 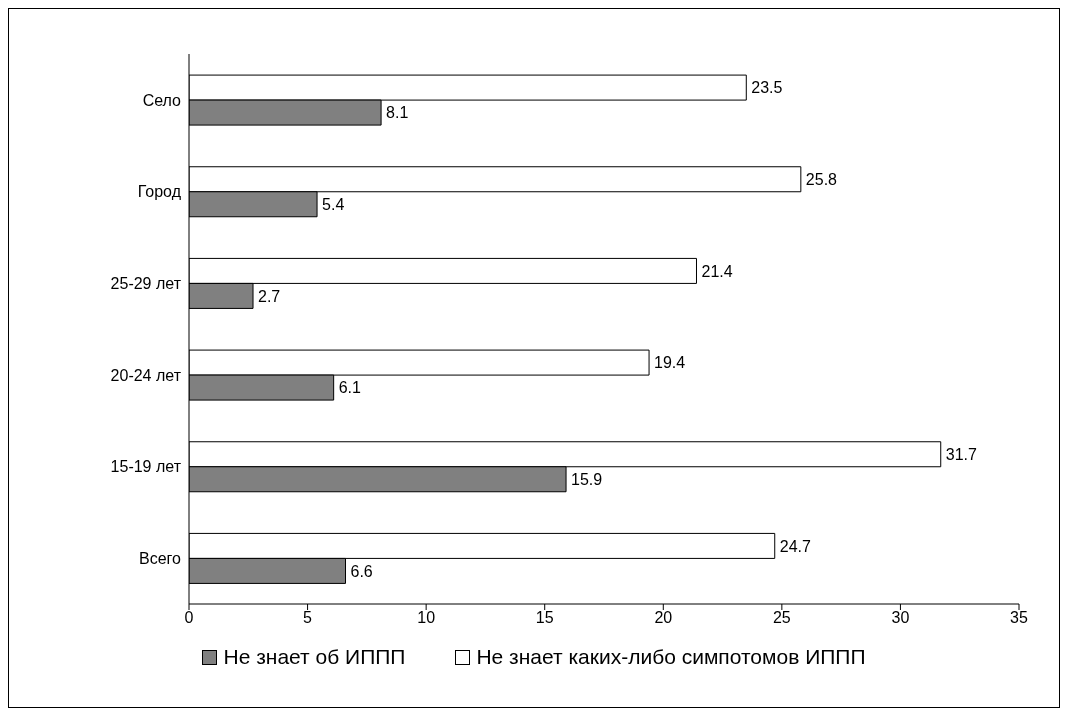 What do you see at coordinates (159, 192) in the screenshot?
I see `y-tick-label: Город` at bounding box center [159, 192].